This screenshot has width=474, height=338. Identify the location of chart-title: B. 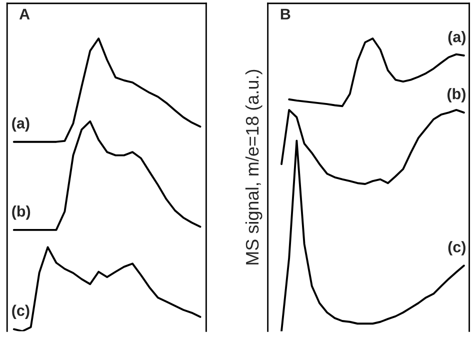
(285, 14).